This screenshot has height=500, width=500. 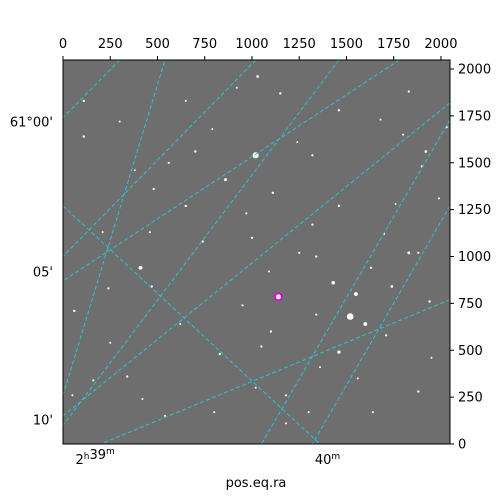 I want to click on x-tick-label: 1750, so click(x=393, y=44).